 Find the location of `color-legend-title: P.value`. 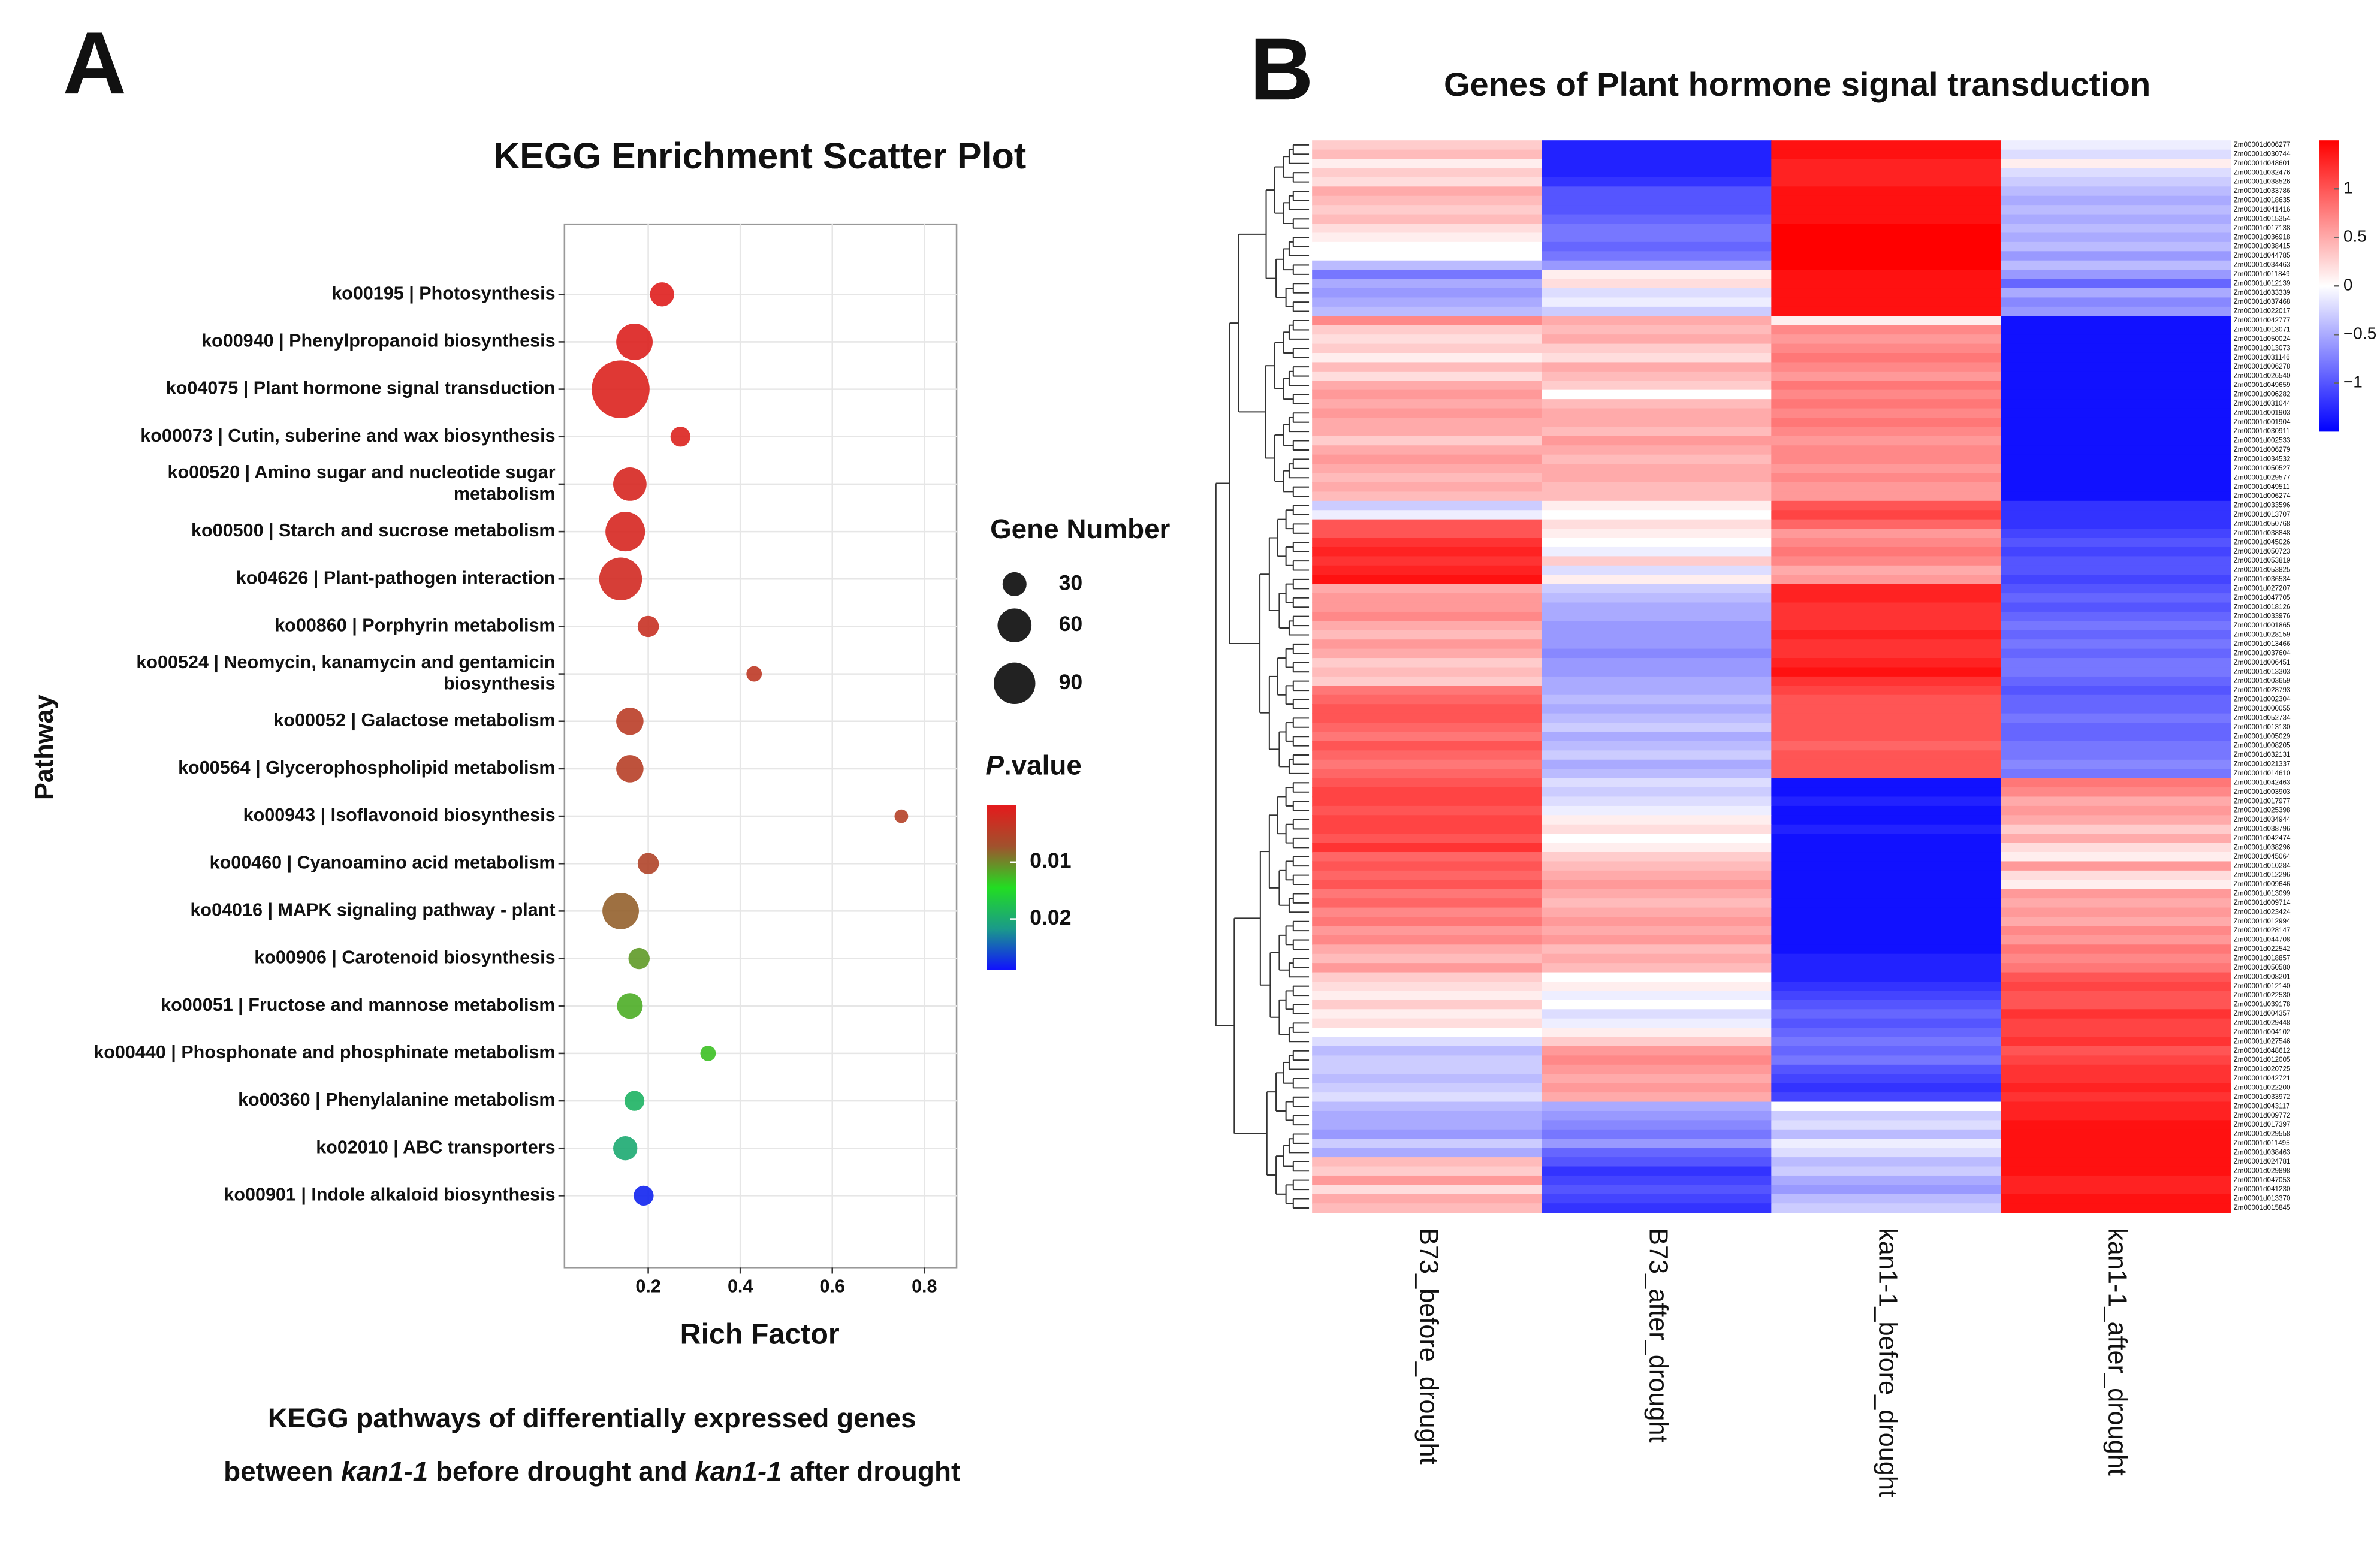

color-legend-title: P.value is located at coordinates (1033, 765).